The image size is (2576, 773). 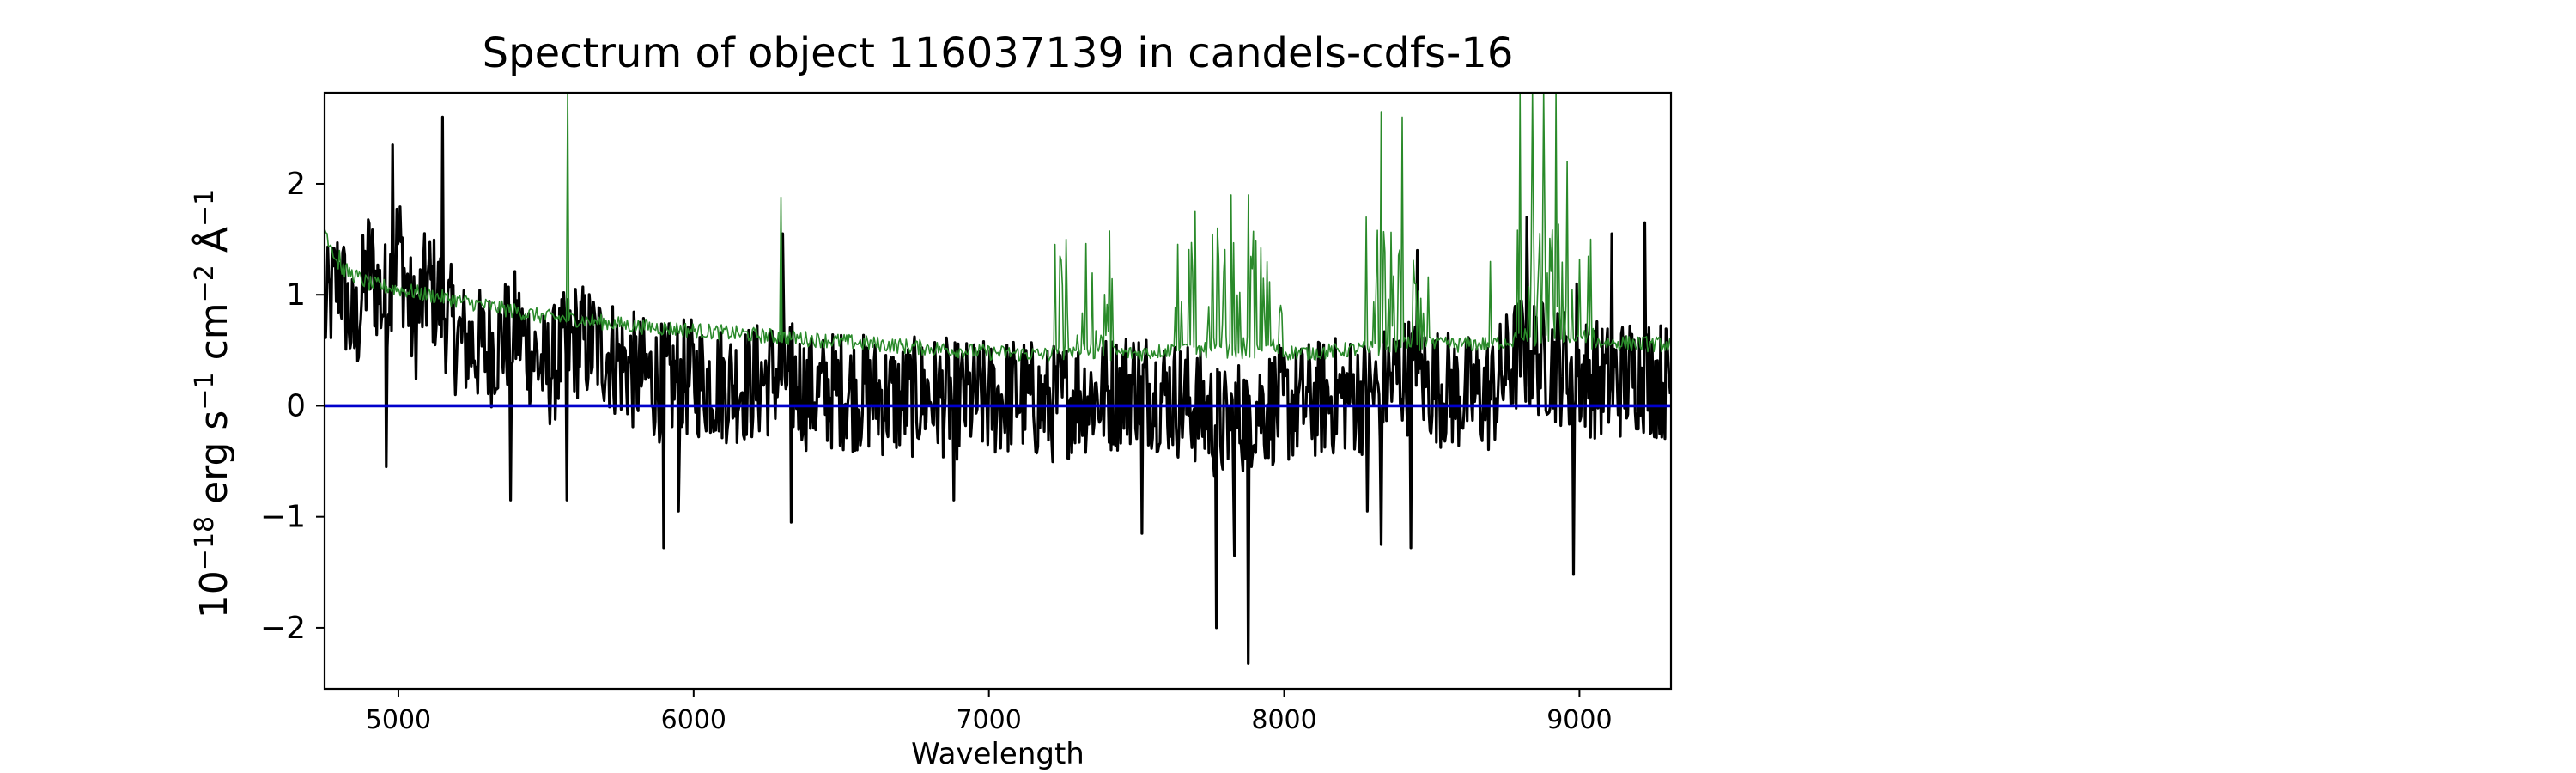 I want to click on ylabel-cm: cm, so click(x=213, y=337).